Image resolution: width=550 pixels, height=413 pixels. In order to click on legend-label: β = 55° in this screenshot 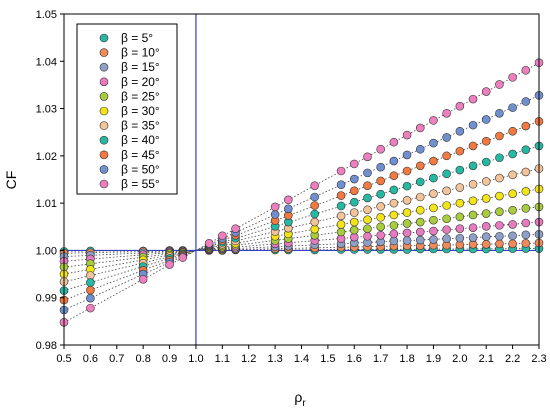, I will do `click(140, 184)`.